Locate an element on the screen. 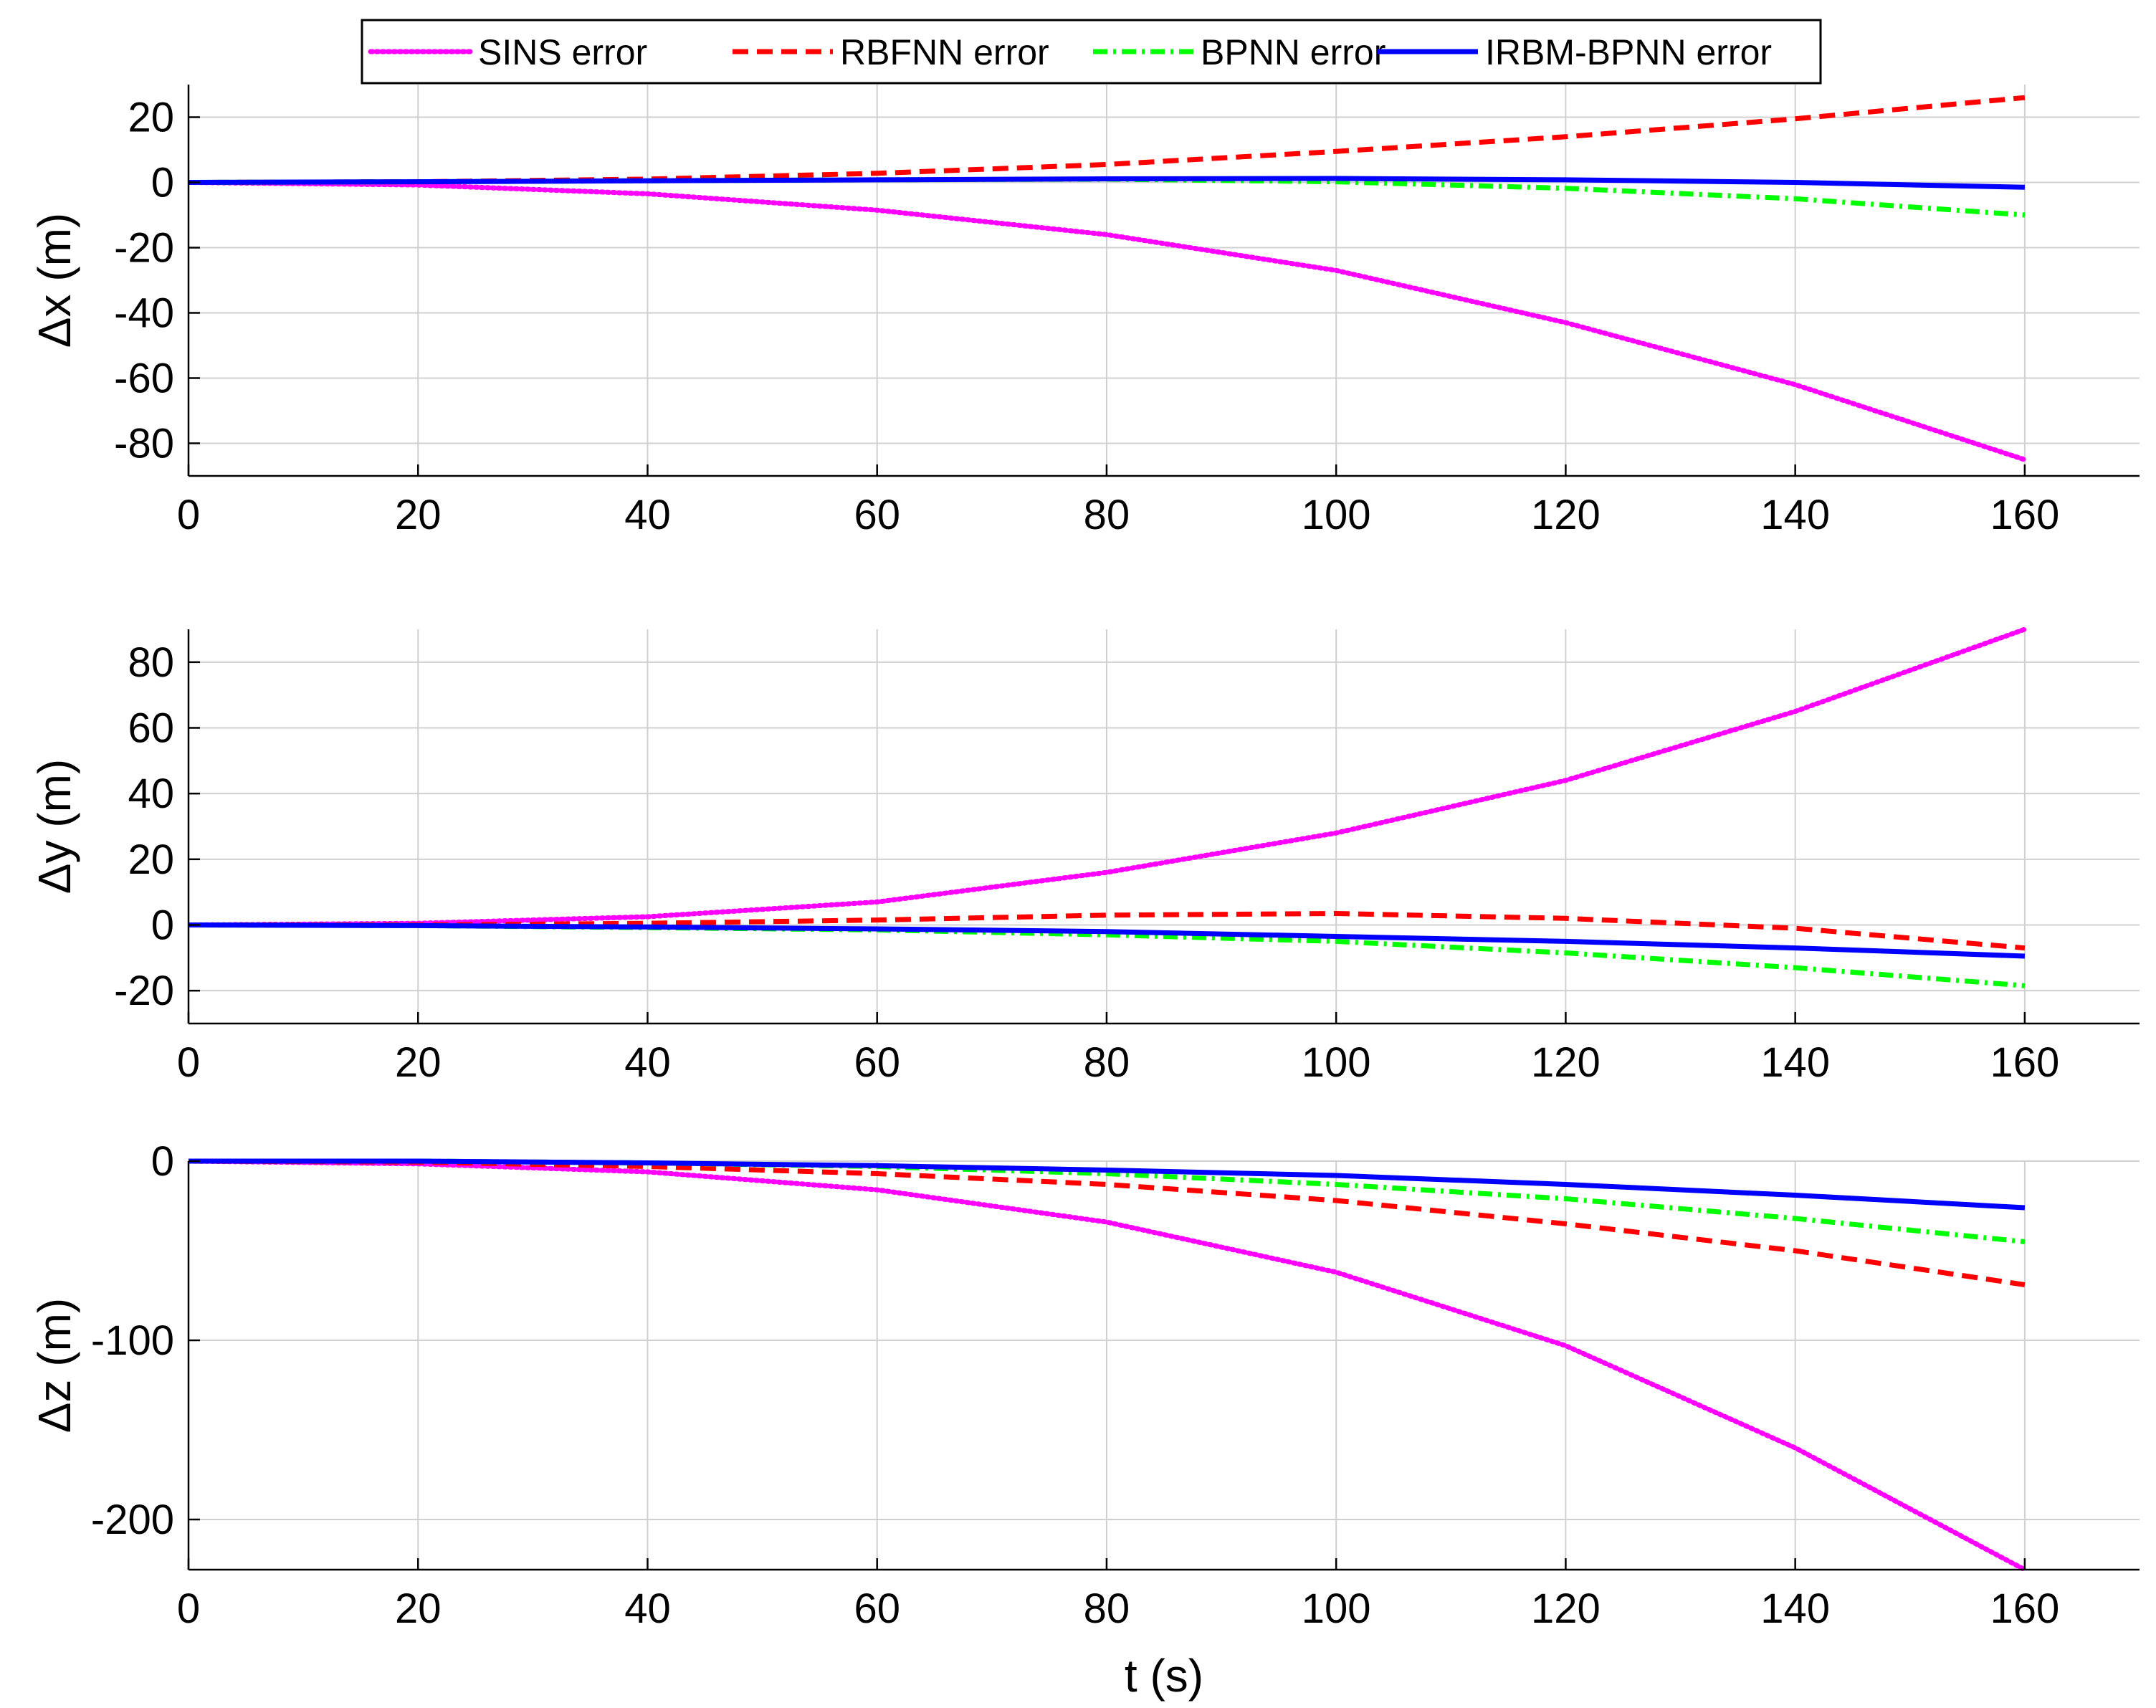 Image resolution: width=2156 pixels, height=1708 pixels. x-axis-label: t (s) is located at coordinates (1164, 1676).